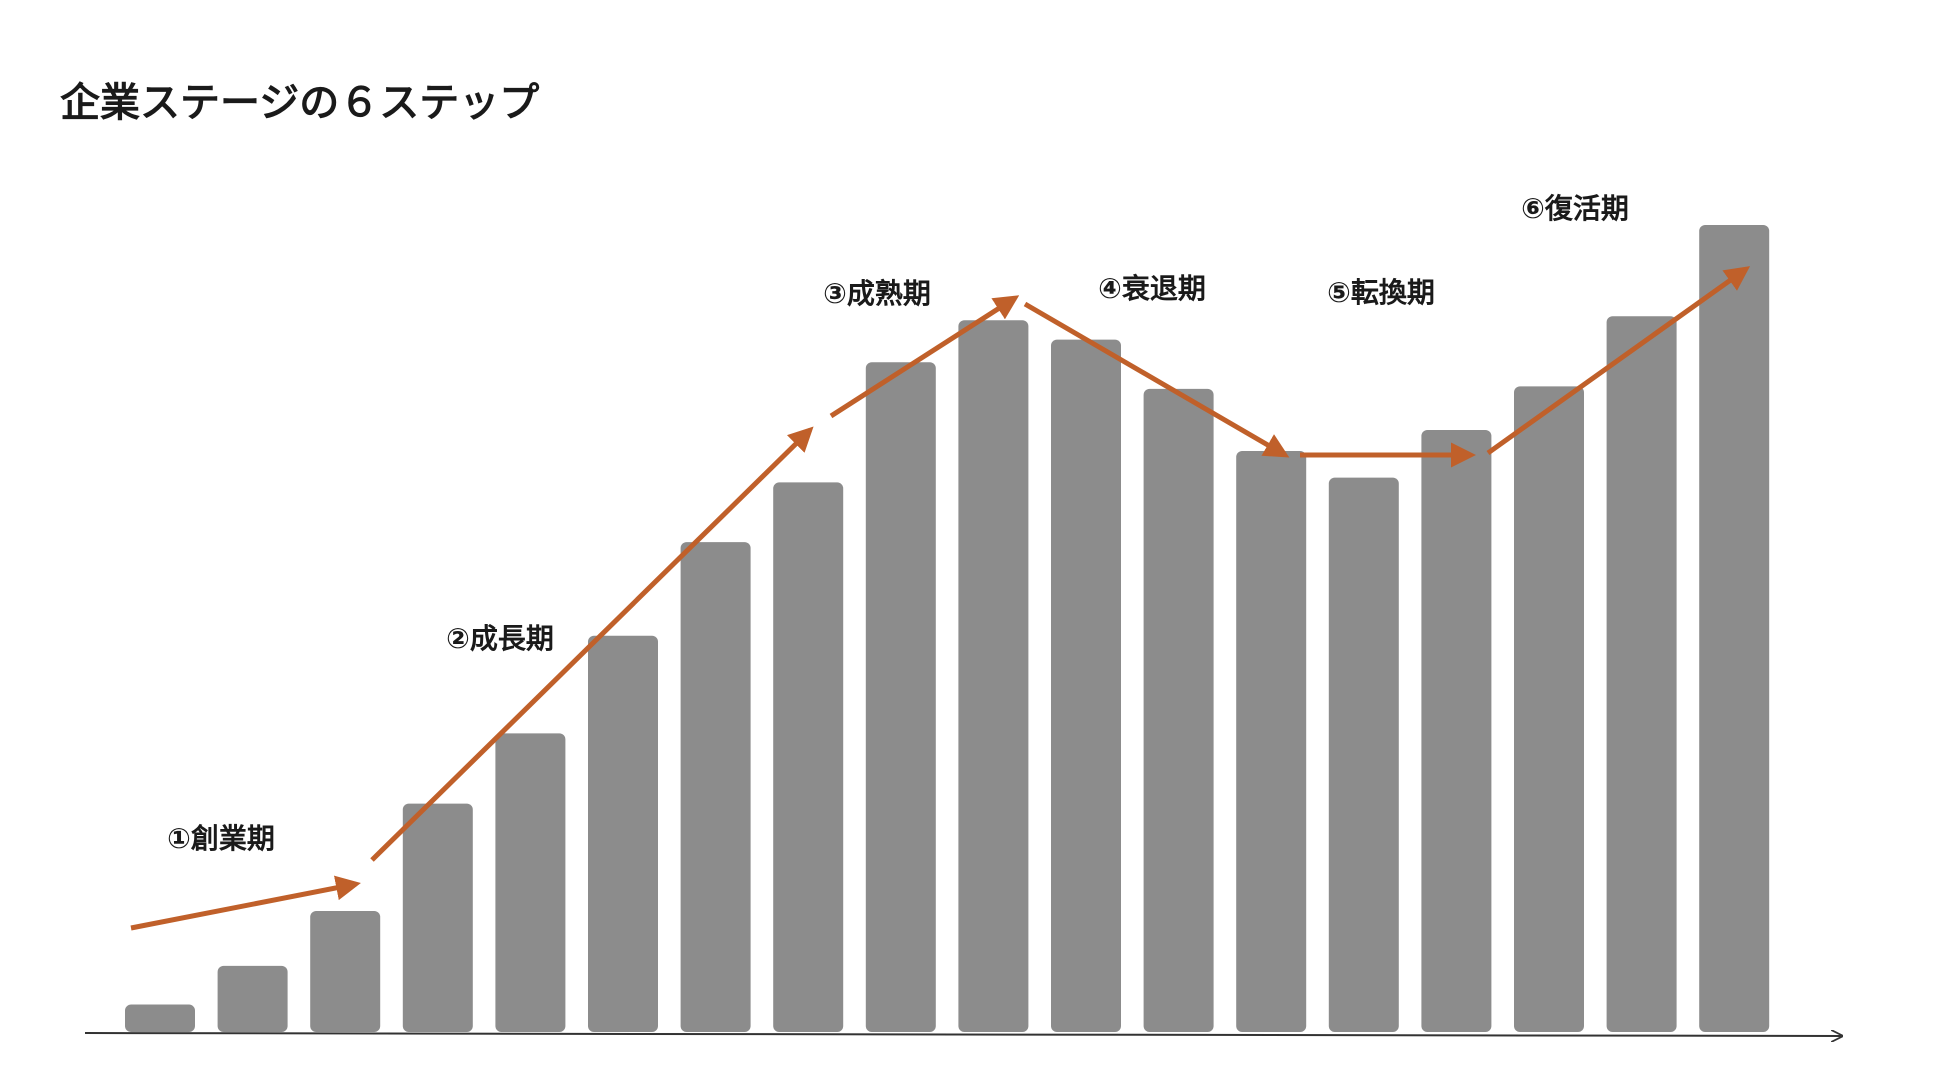 Image resolution: width=1938 pixels, height=1082 pixels. What do you see at coordinates (500, 638) in the screenshot?
I see `stage-label: ②成長期` at bounding box center [500, 638].